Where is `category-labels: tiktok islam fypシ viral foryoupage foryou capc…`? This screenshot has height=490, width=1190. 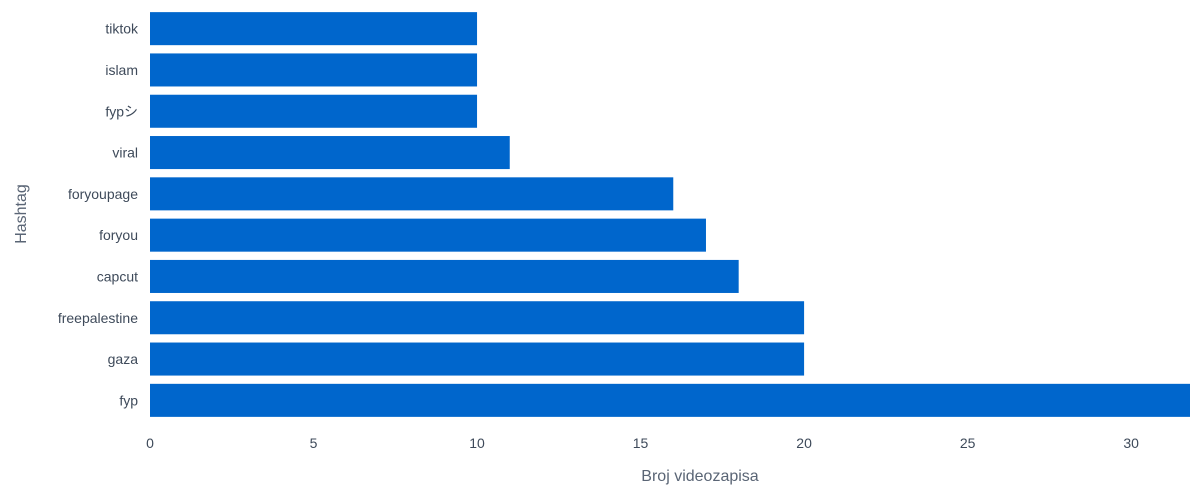
category-labels: tiktok islam fypシ viral foryoupage foryou capc… is located at coordinates (98, 215).